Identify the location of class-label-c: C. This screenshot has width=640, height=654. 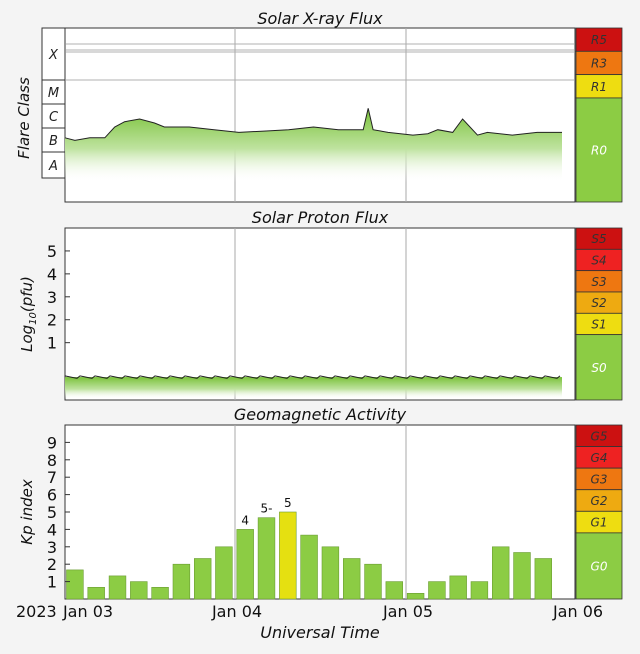
(54, 117).